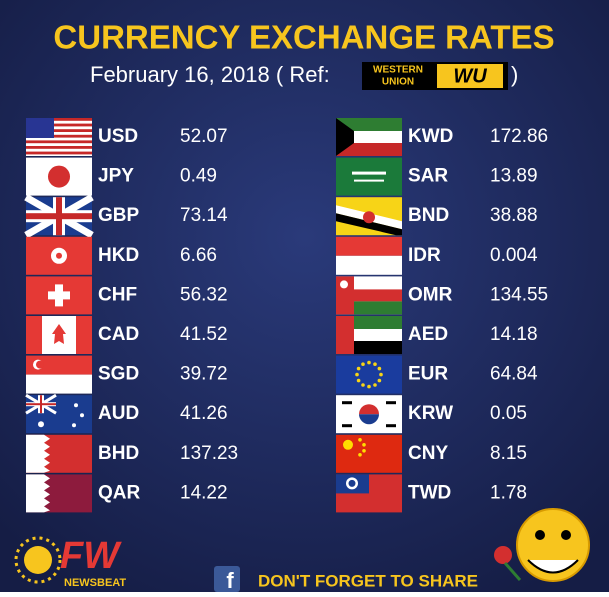  What do you see at coordinates (430, 136) in the screenshot?
I see `currency-code: KWD` at bounding box center [430, 136].